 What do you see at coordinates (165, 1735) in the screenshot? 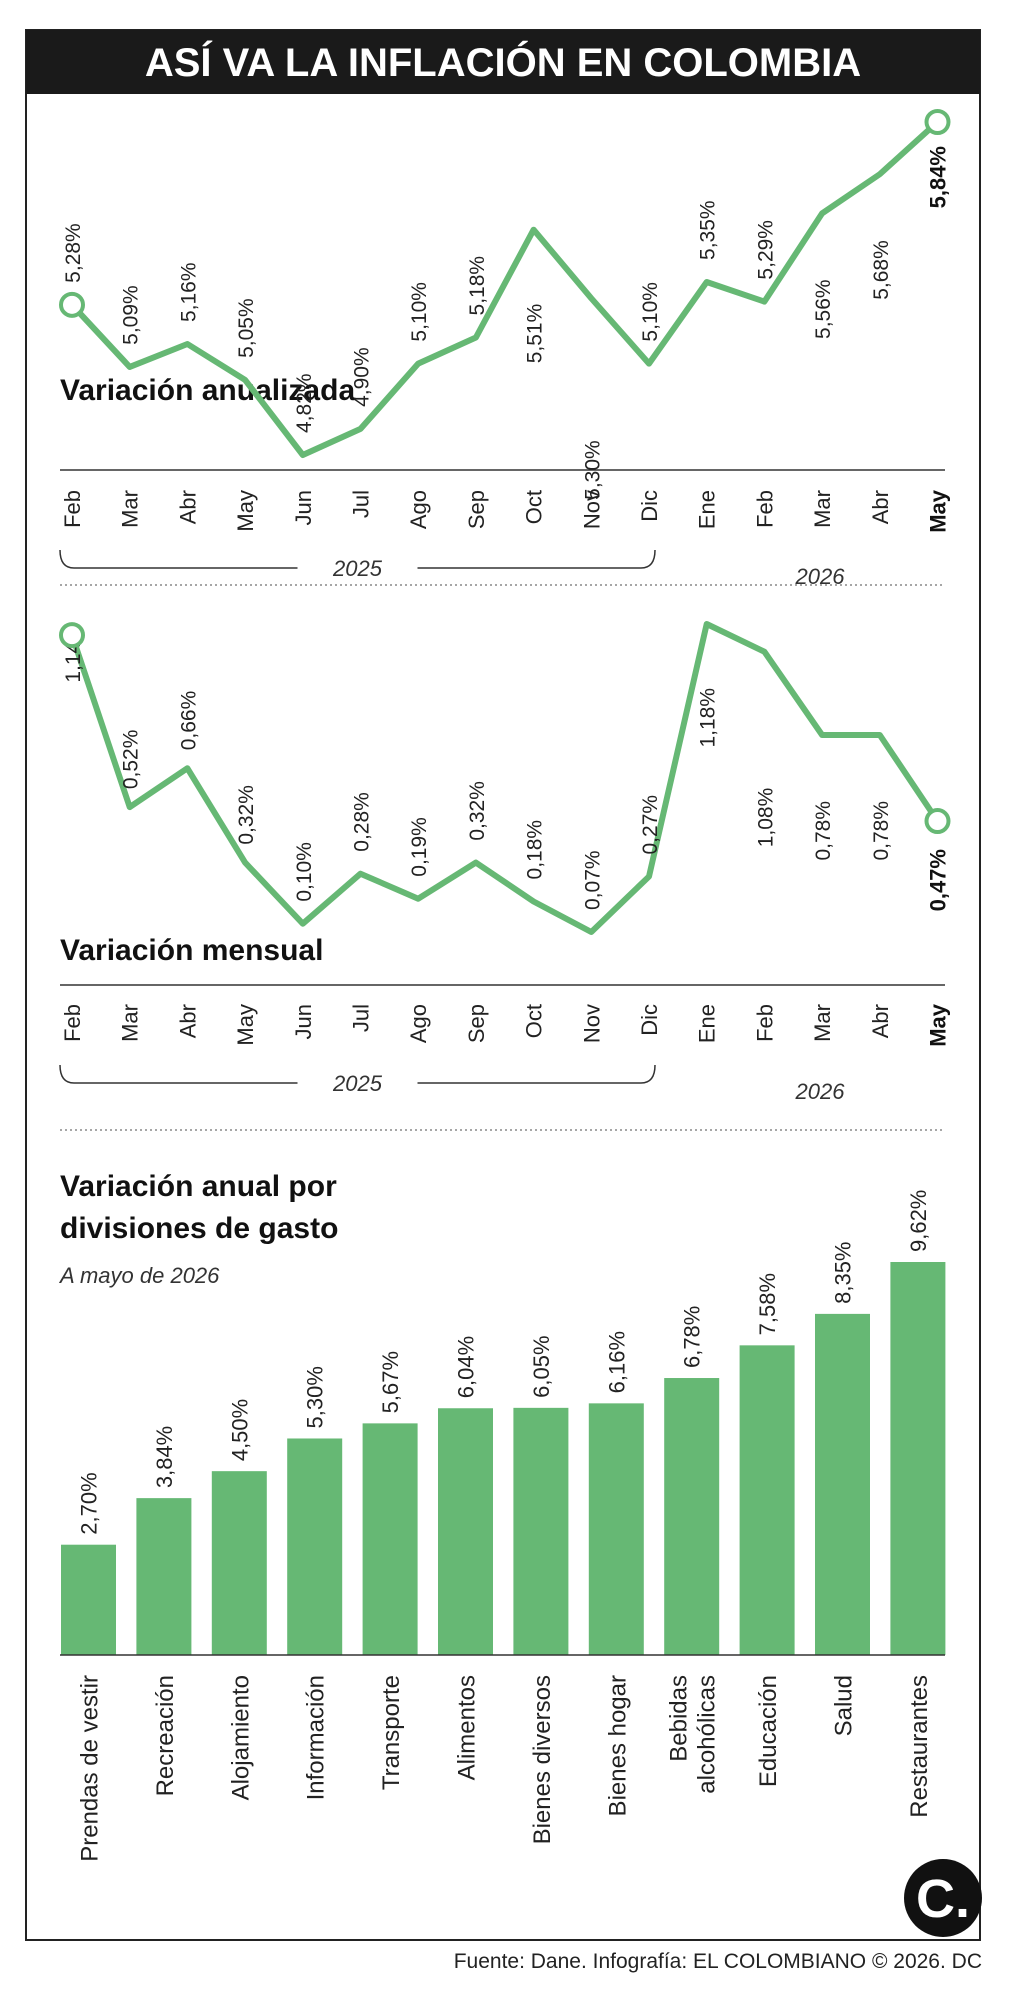
I see `category-label: Recreación` at bounding box center [165, 1735].